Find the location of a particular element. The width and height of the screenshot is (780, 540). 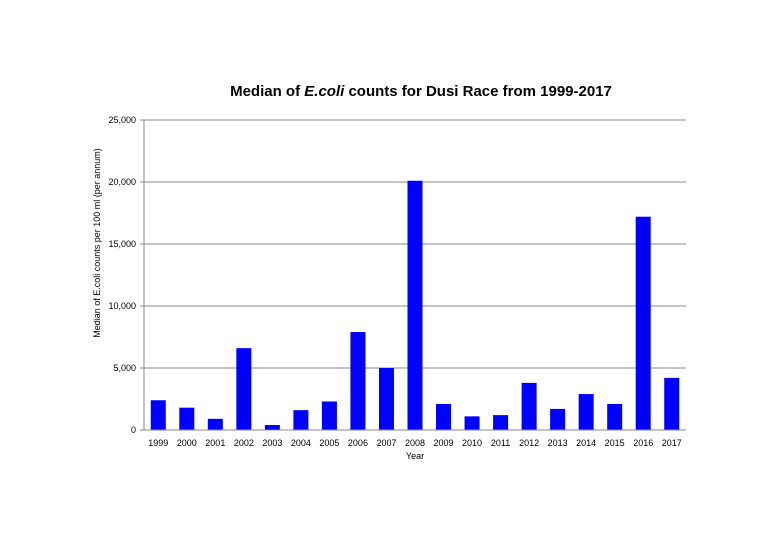

bar-2002 is located at coordinates (243, 389).